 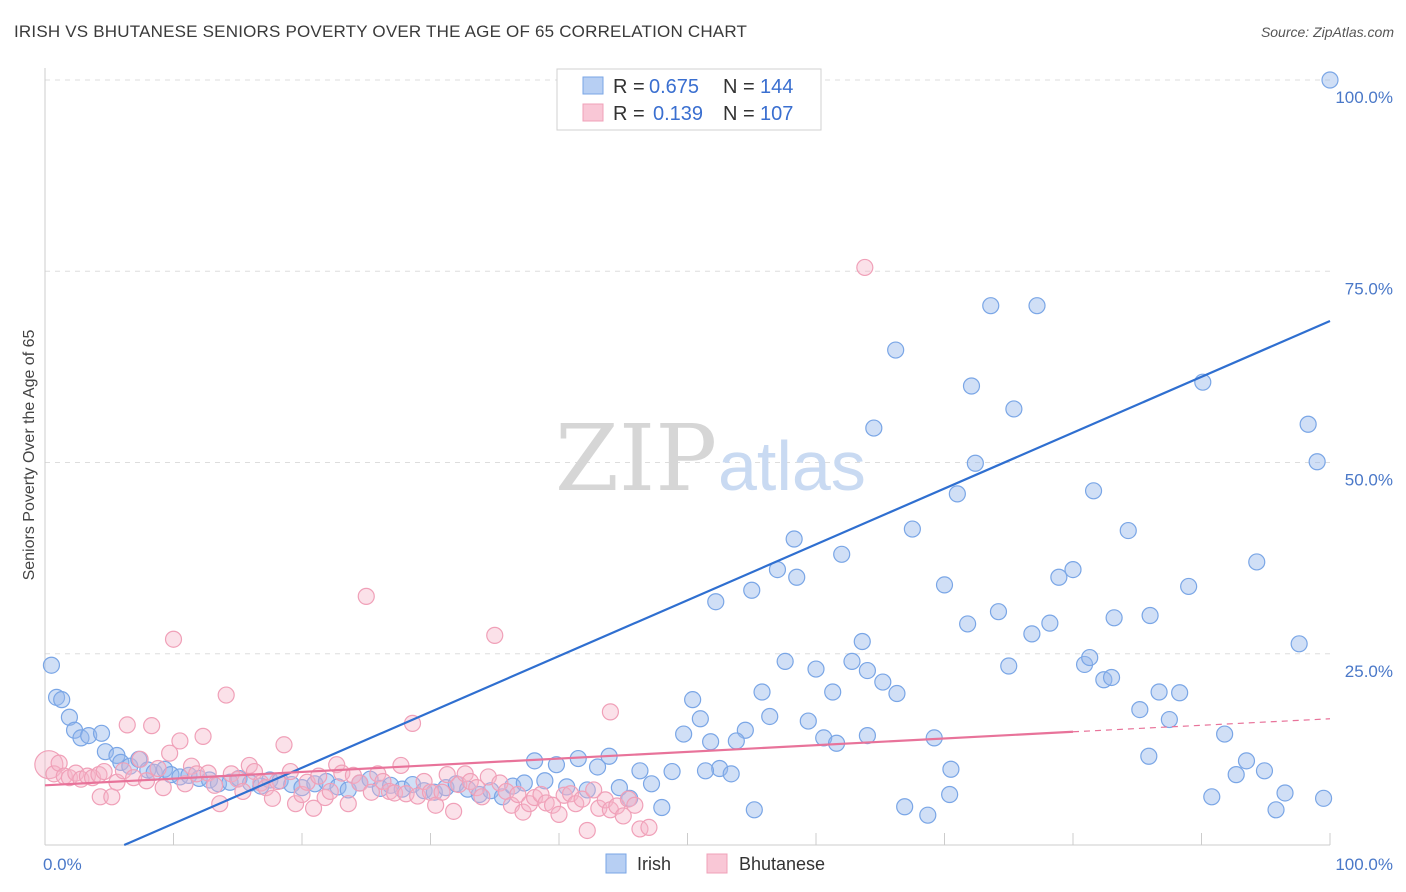 I want to click on legend-irish-r-label: R =, so click(x=629, y=87).